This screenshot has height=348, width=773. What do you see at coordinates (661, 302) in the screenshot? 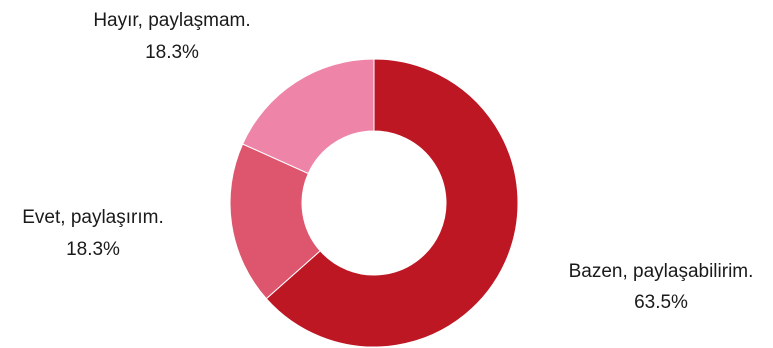
I see `slice-value-bazen: 63.5%` at bounding box center [661, 302].